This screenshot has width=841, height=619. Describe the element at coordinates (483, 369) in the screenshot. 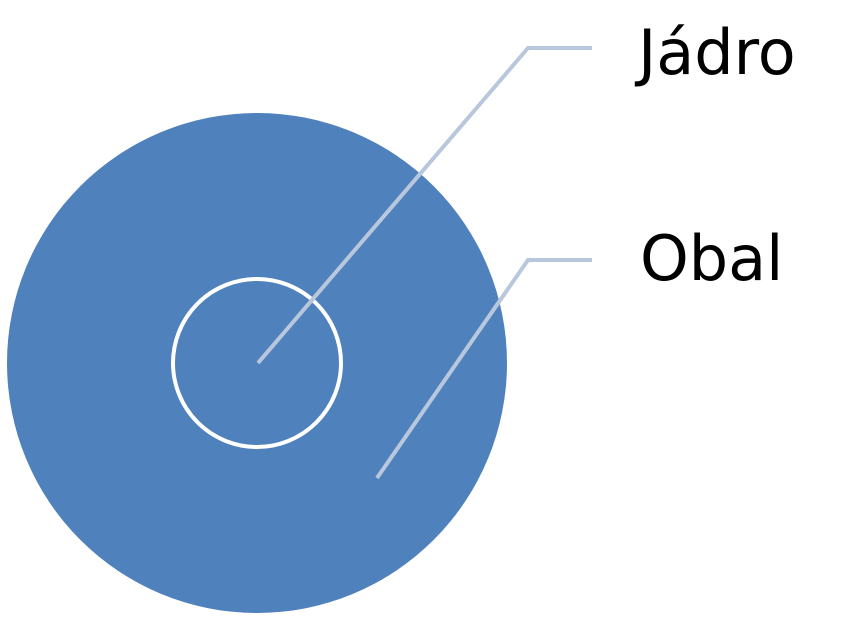

I see `shell-leader-line` at that location.